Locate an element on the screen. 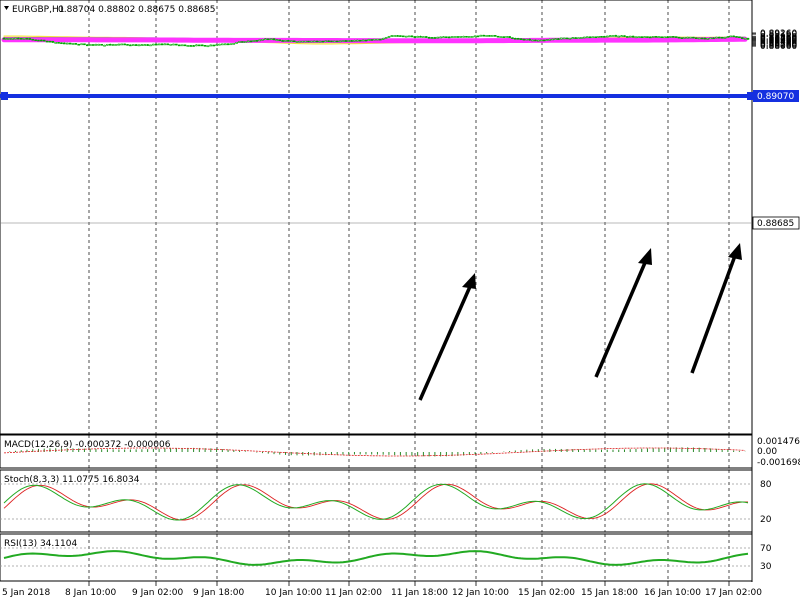  price-tick-label: 0.88060 is located at coordinates (778, 47).